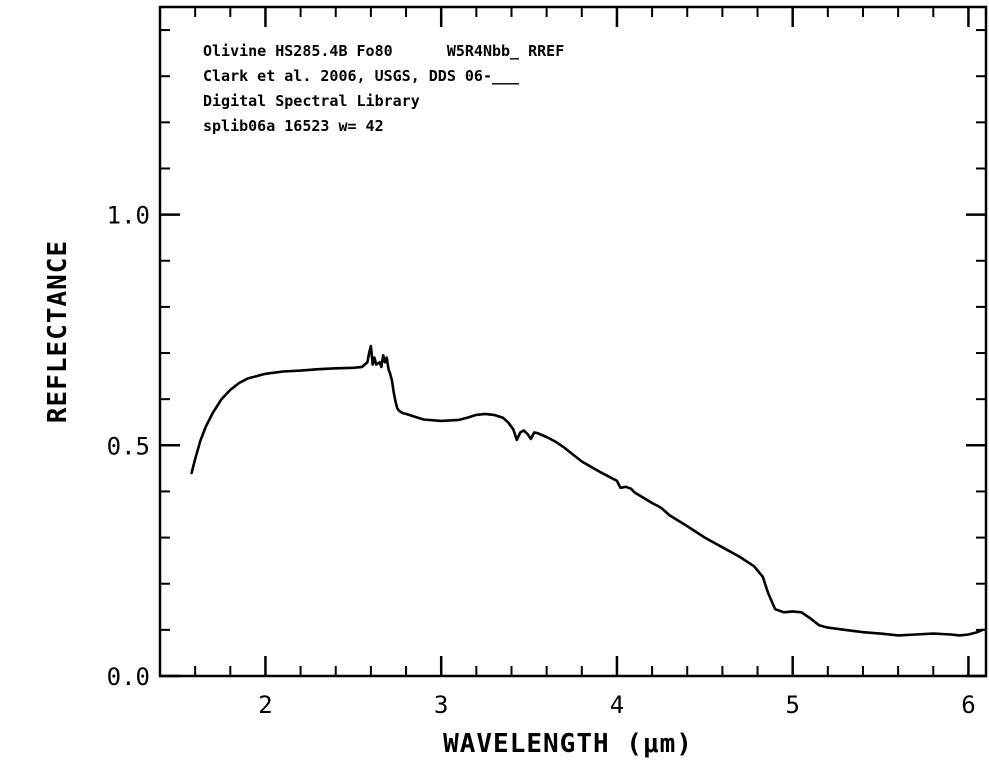  I want to click on annotation-line: Olivine HS285.4B Fo80 W5R4Nbb_ RREF, so click(383, 51).